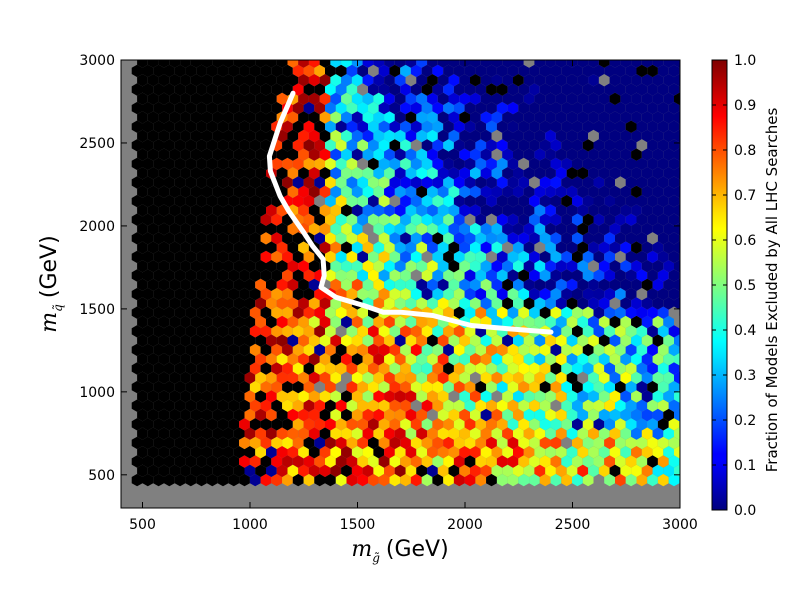 Image resolution: width=800 pixels, height=600 pixels. Describe the element at coordinates (745, 196) in the screenshot. I see `colorbar-tick-label: 0.7` at that location.